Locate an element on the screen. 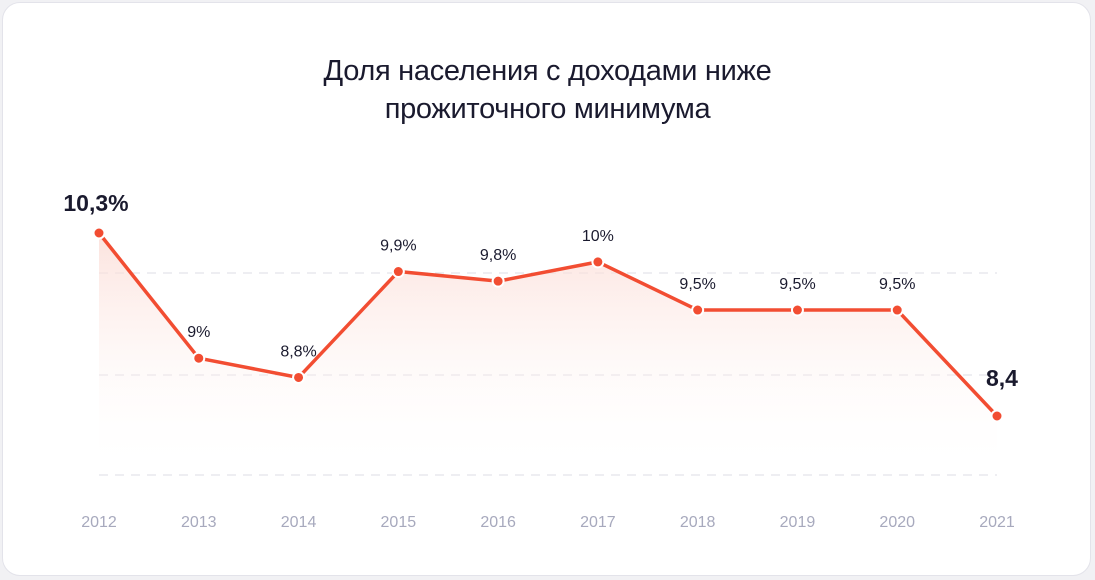 The width and height of the screenshot is (1095, 580). x-tick-label-2012: 2012 is located at coordinates (99, 522).